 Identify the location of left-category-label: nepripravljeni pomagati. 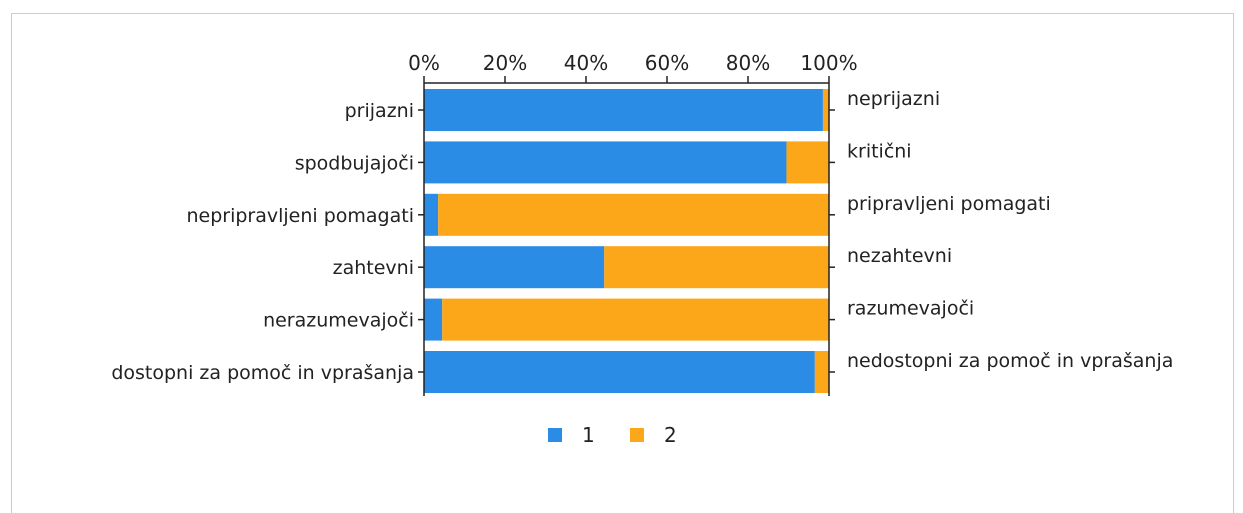
(300, 216).